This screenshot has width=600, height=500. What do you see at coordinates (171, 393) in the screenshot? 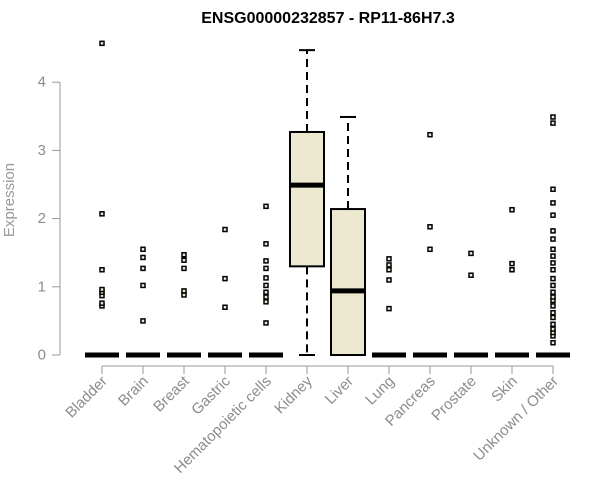
I see `category-label: Breast` at bounding box center [171, 393].